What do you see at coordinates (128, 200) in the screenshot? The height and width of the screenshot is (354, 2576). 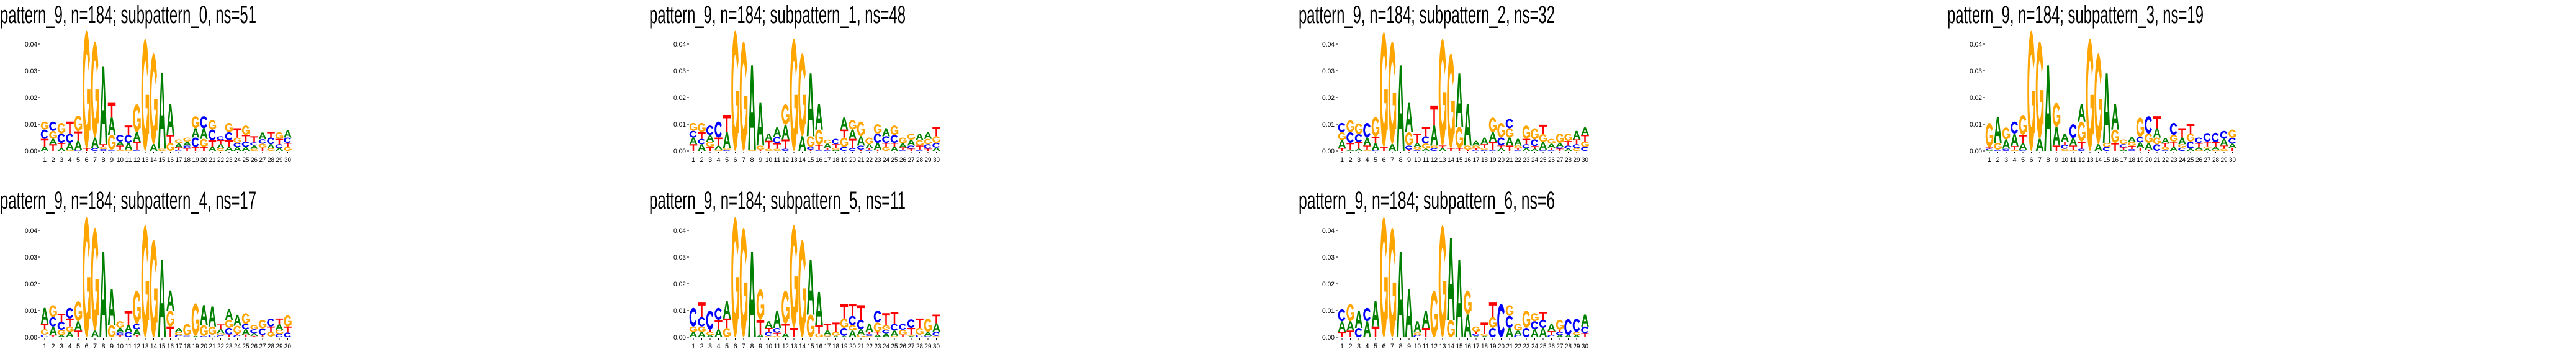 I see `panel-title: pattern_9, n=184; subpattern_4, ns=17` at bounding box center [128, 200].